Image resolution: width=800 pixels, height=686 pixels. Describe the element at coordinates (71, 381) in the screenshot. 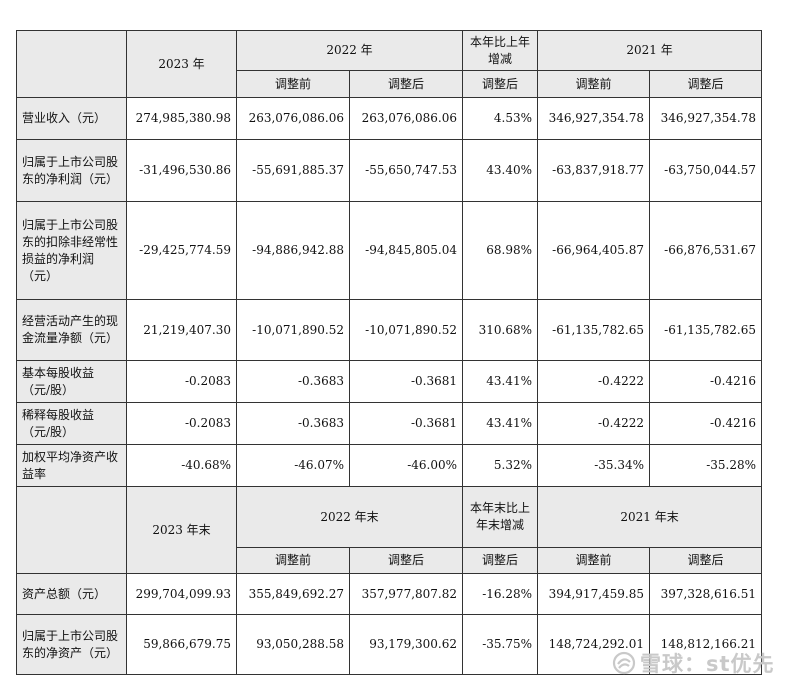

I see `row-label: 基本每股收益（元/股）` at that location.